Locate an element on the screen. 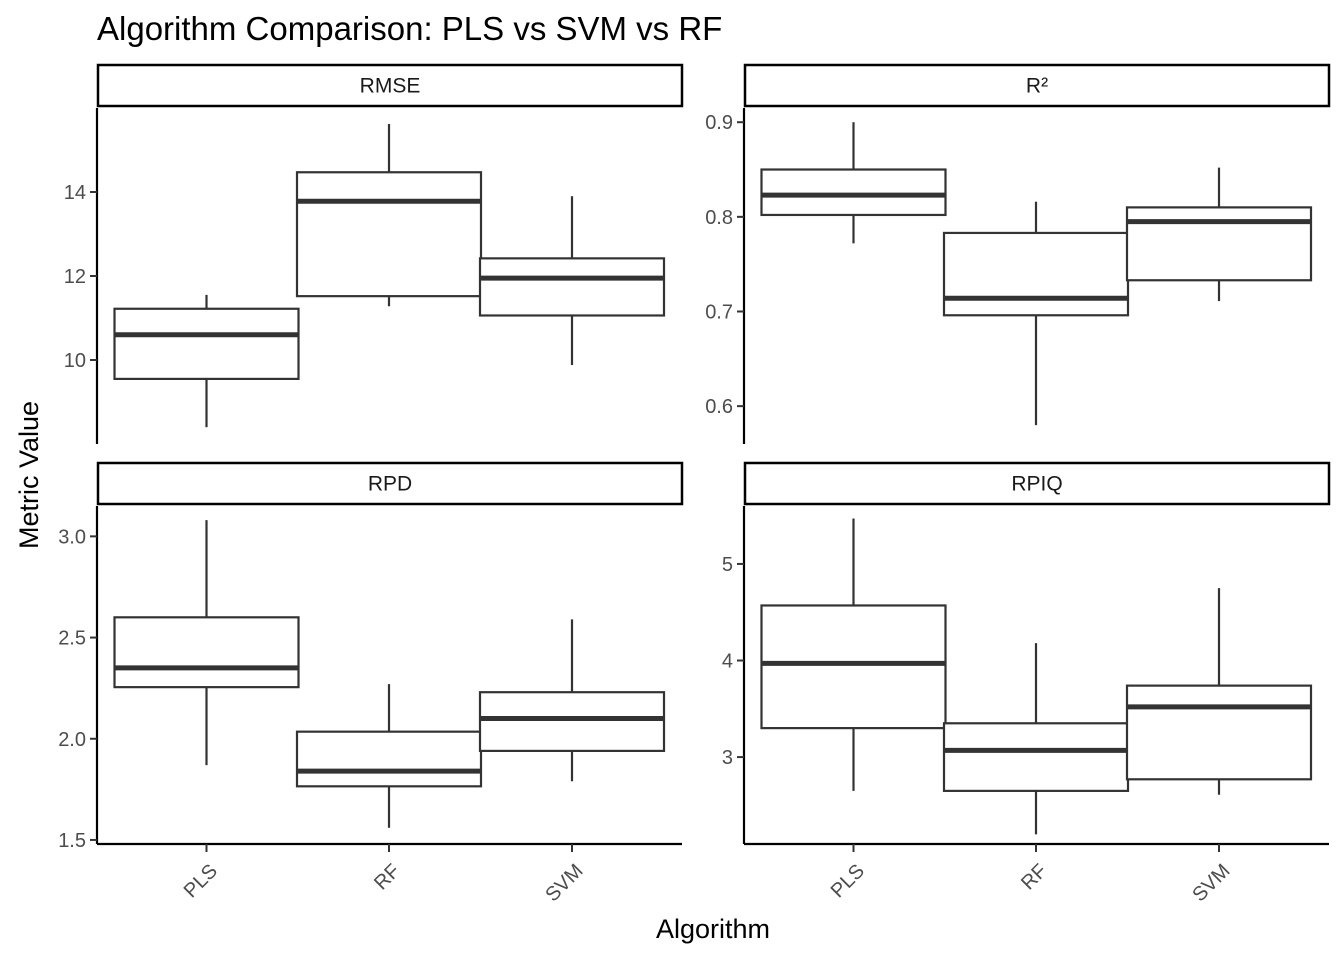  y-tick-label: 1.5 is located at coordinates (72, 841).